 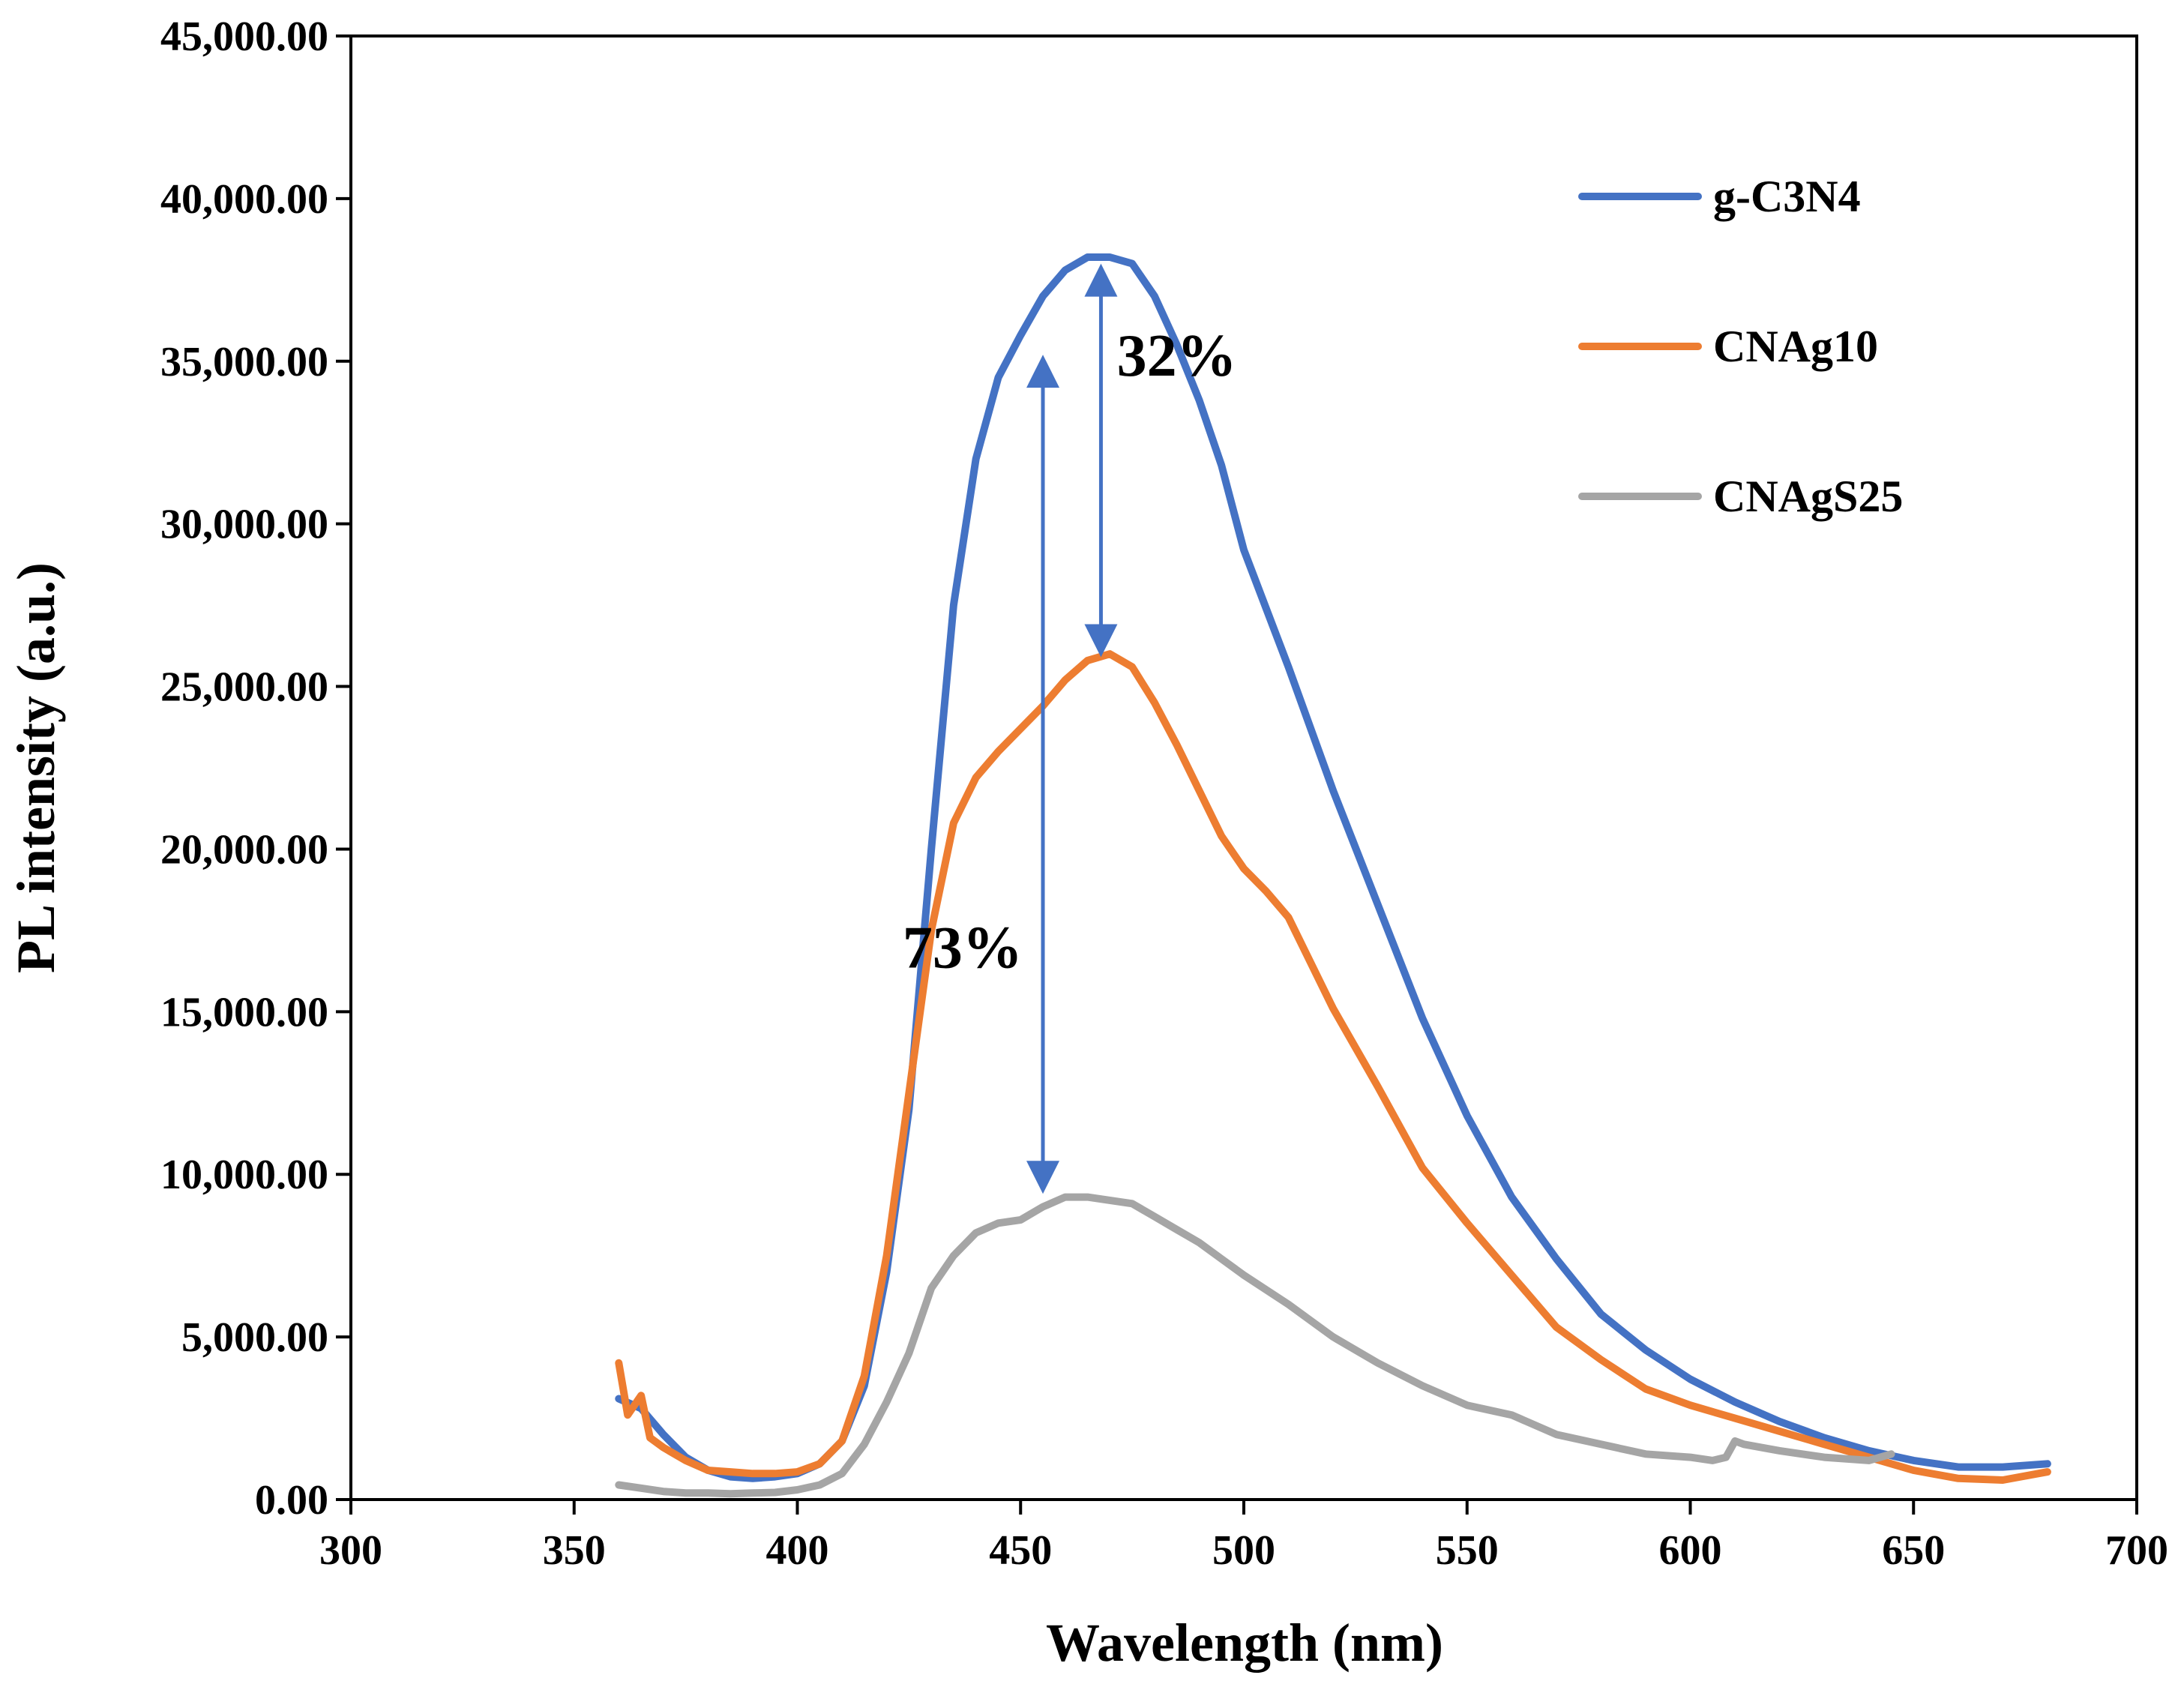 What do you see at coordinates (244, 525) in the screenshot?
I see `y-tick-label: 30,000.00` at bounding box center [244, 525].